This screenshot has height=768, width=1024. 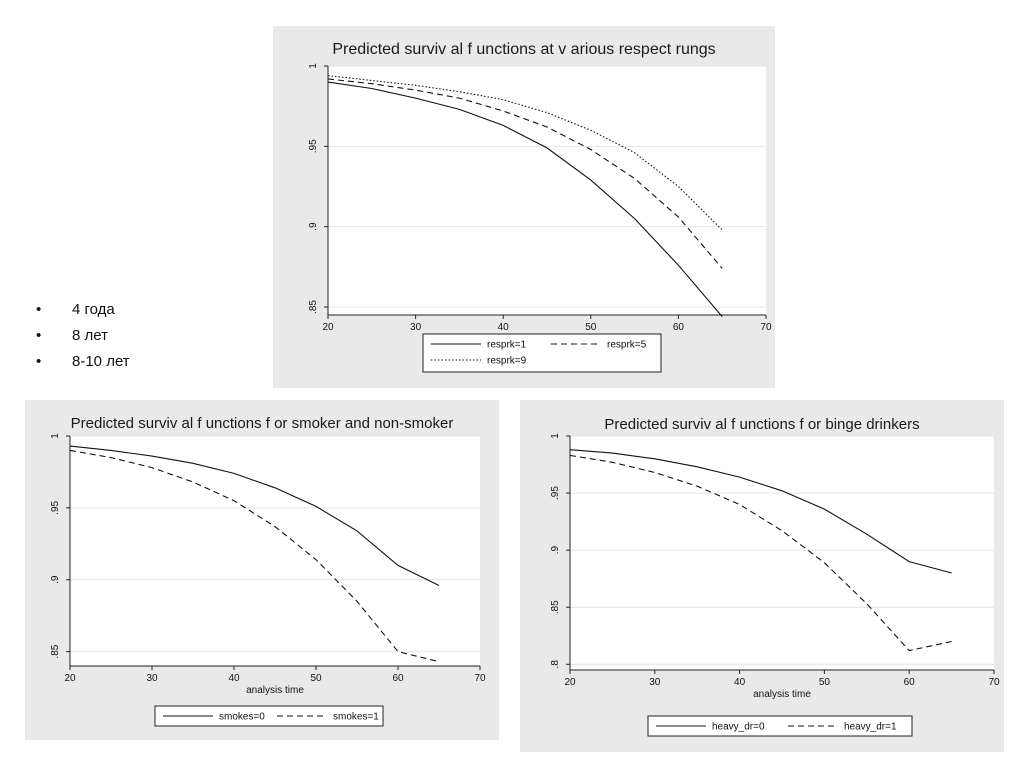 I want to click on bullet-text: 4 года, so click(x=93, y=309).